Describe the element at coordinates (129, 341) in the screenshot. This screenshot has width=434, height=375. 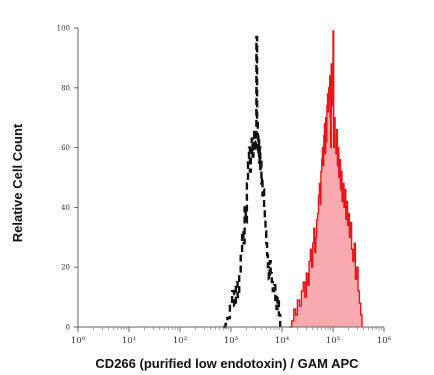
I see `x-tick-label: 10¹` at that location.